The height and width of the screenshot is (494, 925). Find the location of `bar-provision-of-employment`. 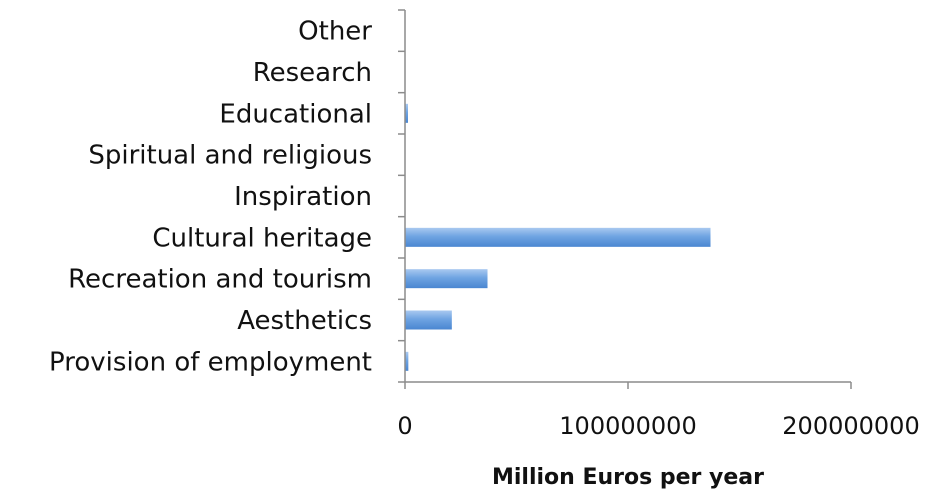

bar-provision-of-employment is located at coordinates (407, 361).